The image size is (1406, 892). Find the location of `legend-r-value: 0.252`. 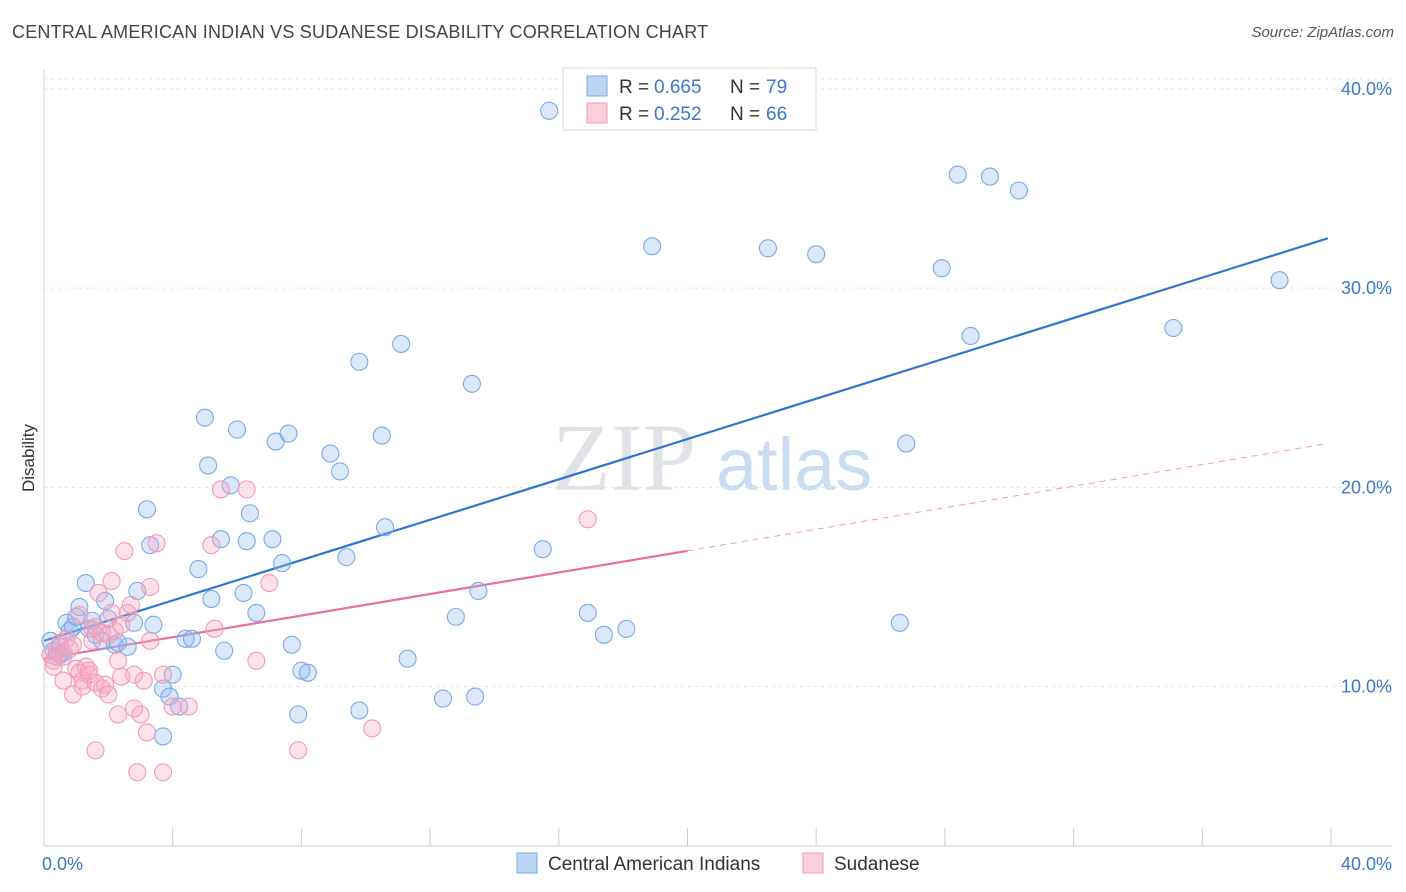

legend-r-value: 0.252 is located at coordinates (678, 114).